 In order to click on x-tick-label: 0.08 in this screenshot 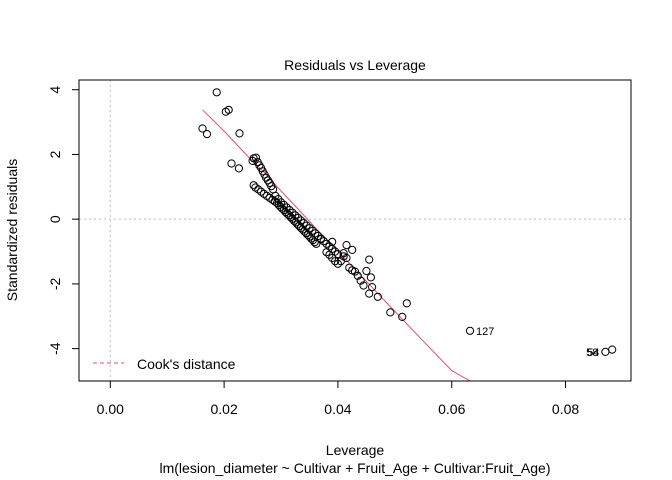, I will do `click(565, 409)`.